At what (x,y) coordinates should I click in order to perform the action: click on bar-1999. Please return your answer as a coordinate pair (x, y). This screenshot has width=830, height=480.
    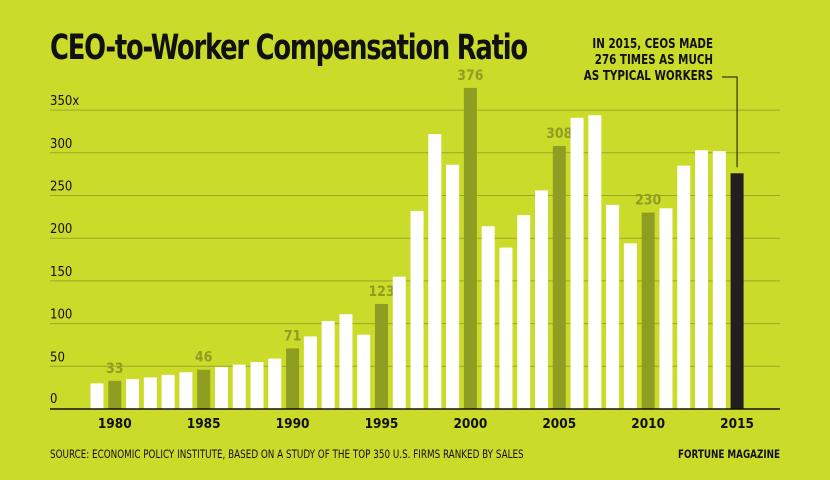
    Looking at the image, I should click on (453, 286).